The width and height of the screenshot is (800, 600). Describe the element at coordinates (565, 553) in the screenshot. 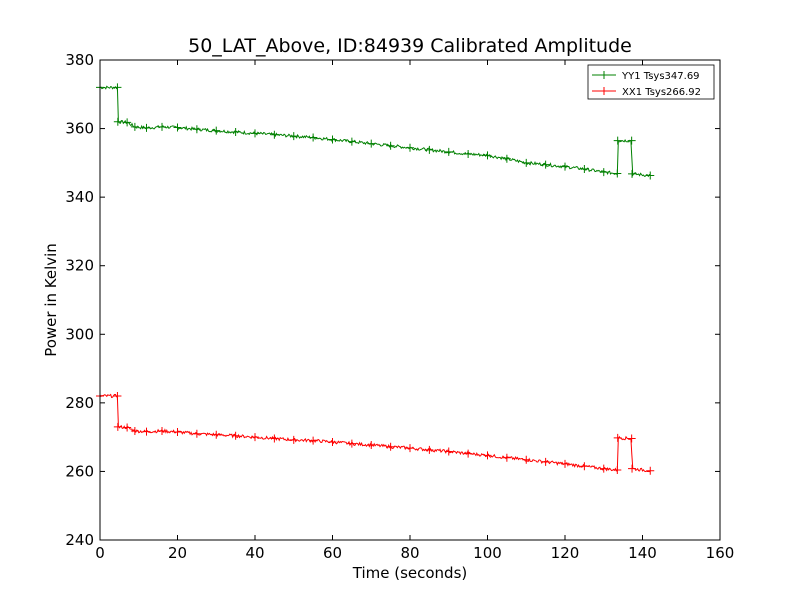

I see `x-tick-label: 120` at that location.